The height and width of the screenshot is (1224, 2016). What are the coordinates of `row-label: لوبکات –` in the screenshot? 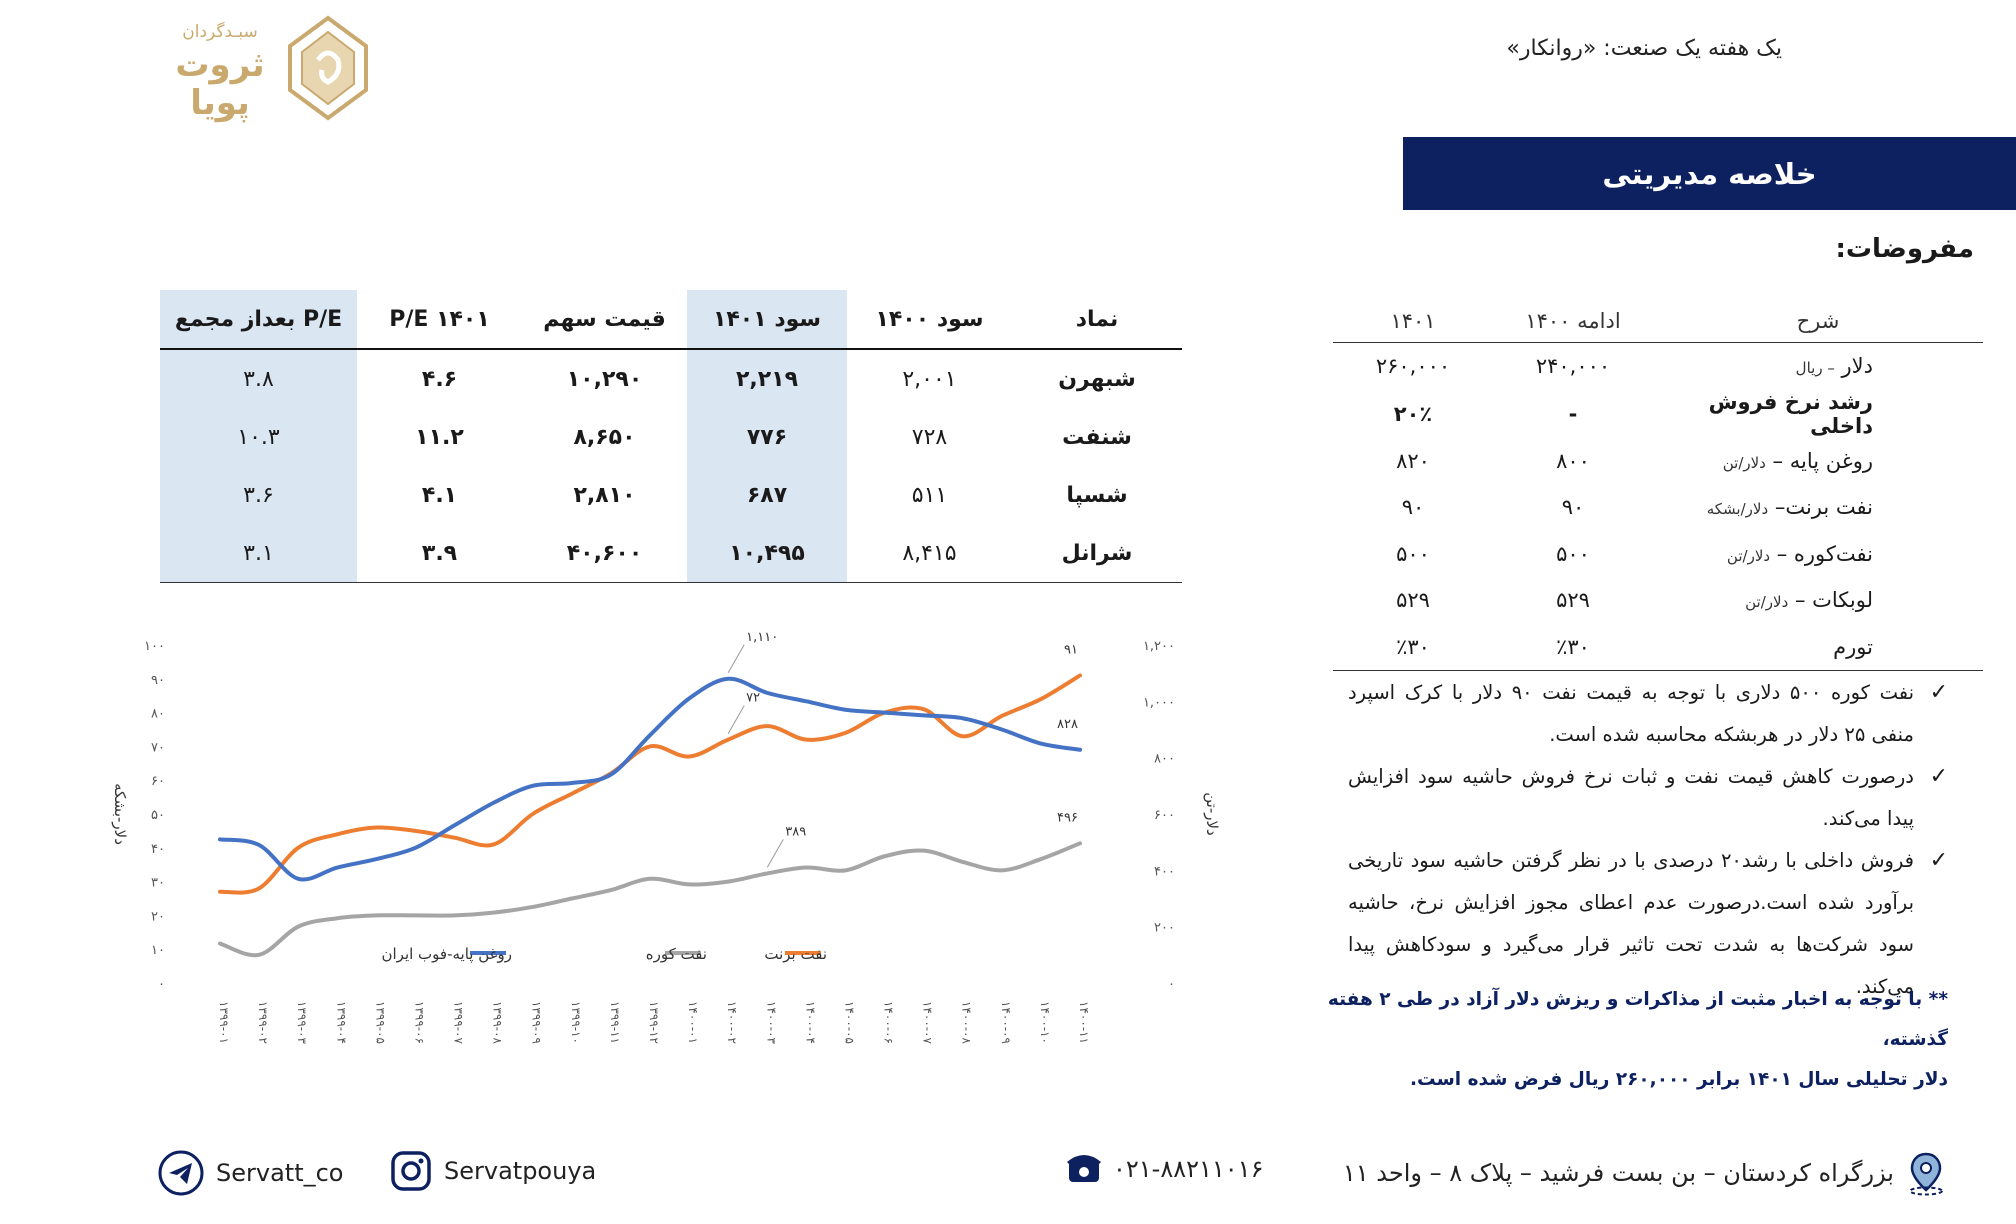 It's located at (1833, 600).